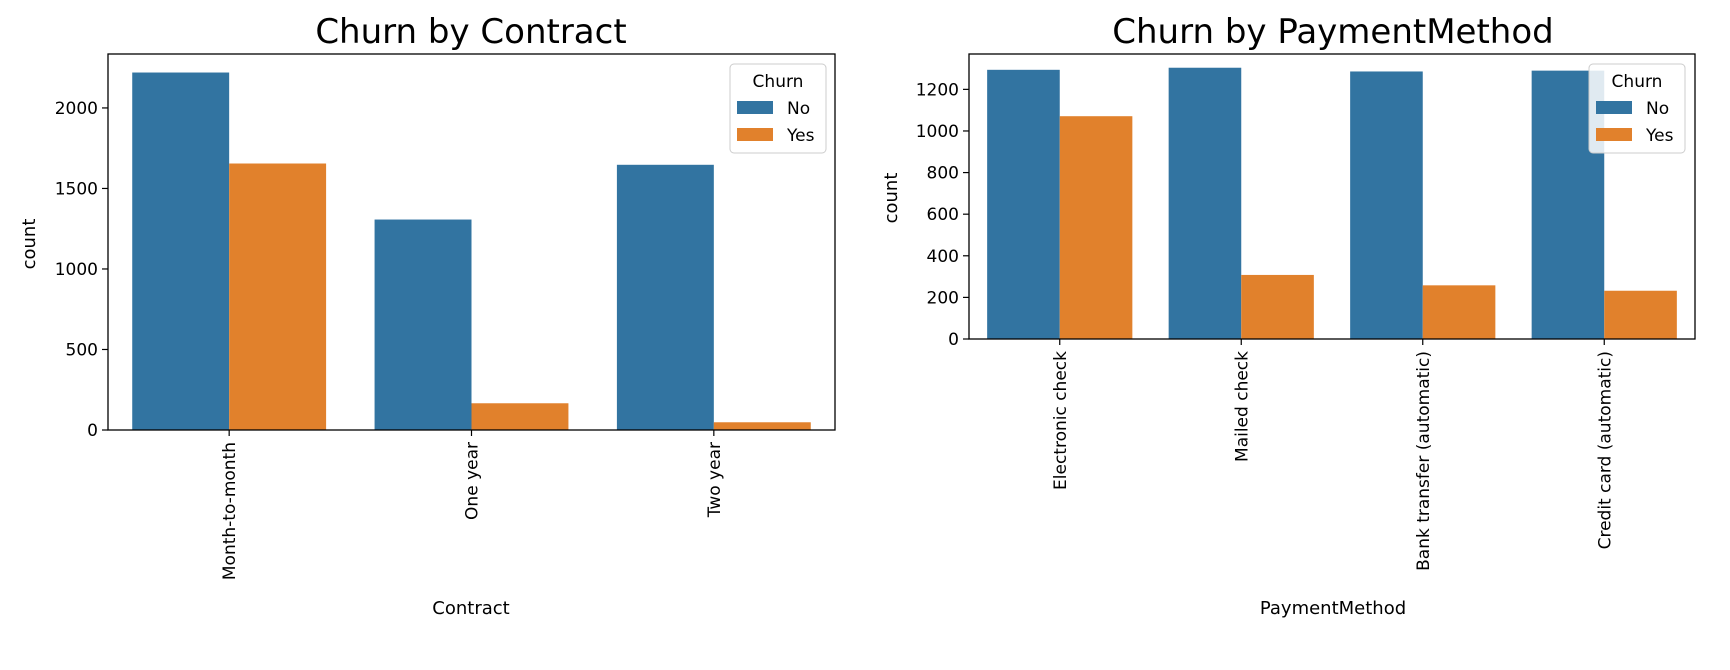  I want to click on bar-two-year-no, so click(665, 297).